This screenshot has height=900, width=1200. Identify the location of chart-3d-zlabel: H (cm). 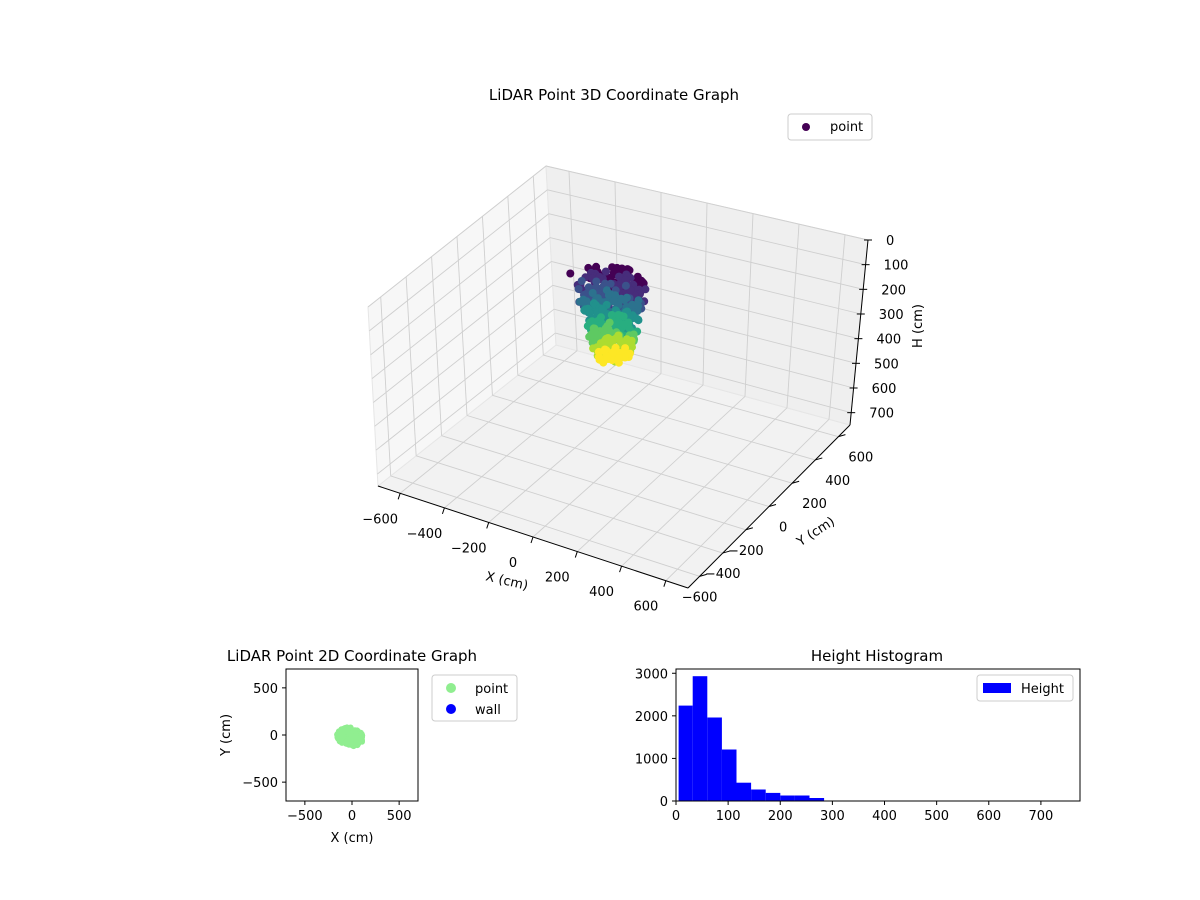
(918, 326).